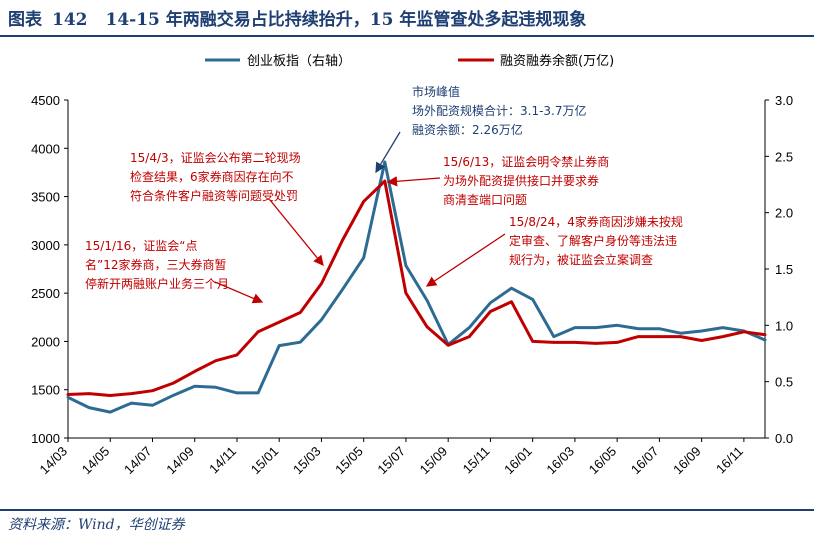  Describe the element at coordinates (54, 461) in the screenshot. I see `x-tick-label: 14/03` at that location.